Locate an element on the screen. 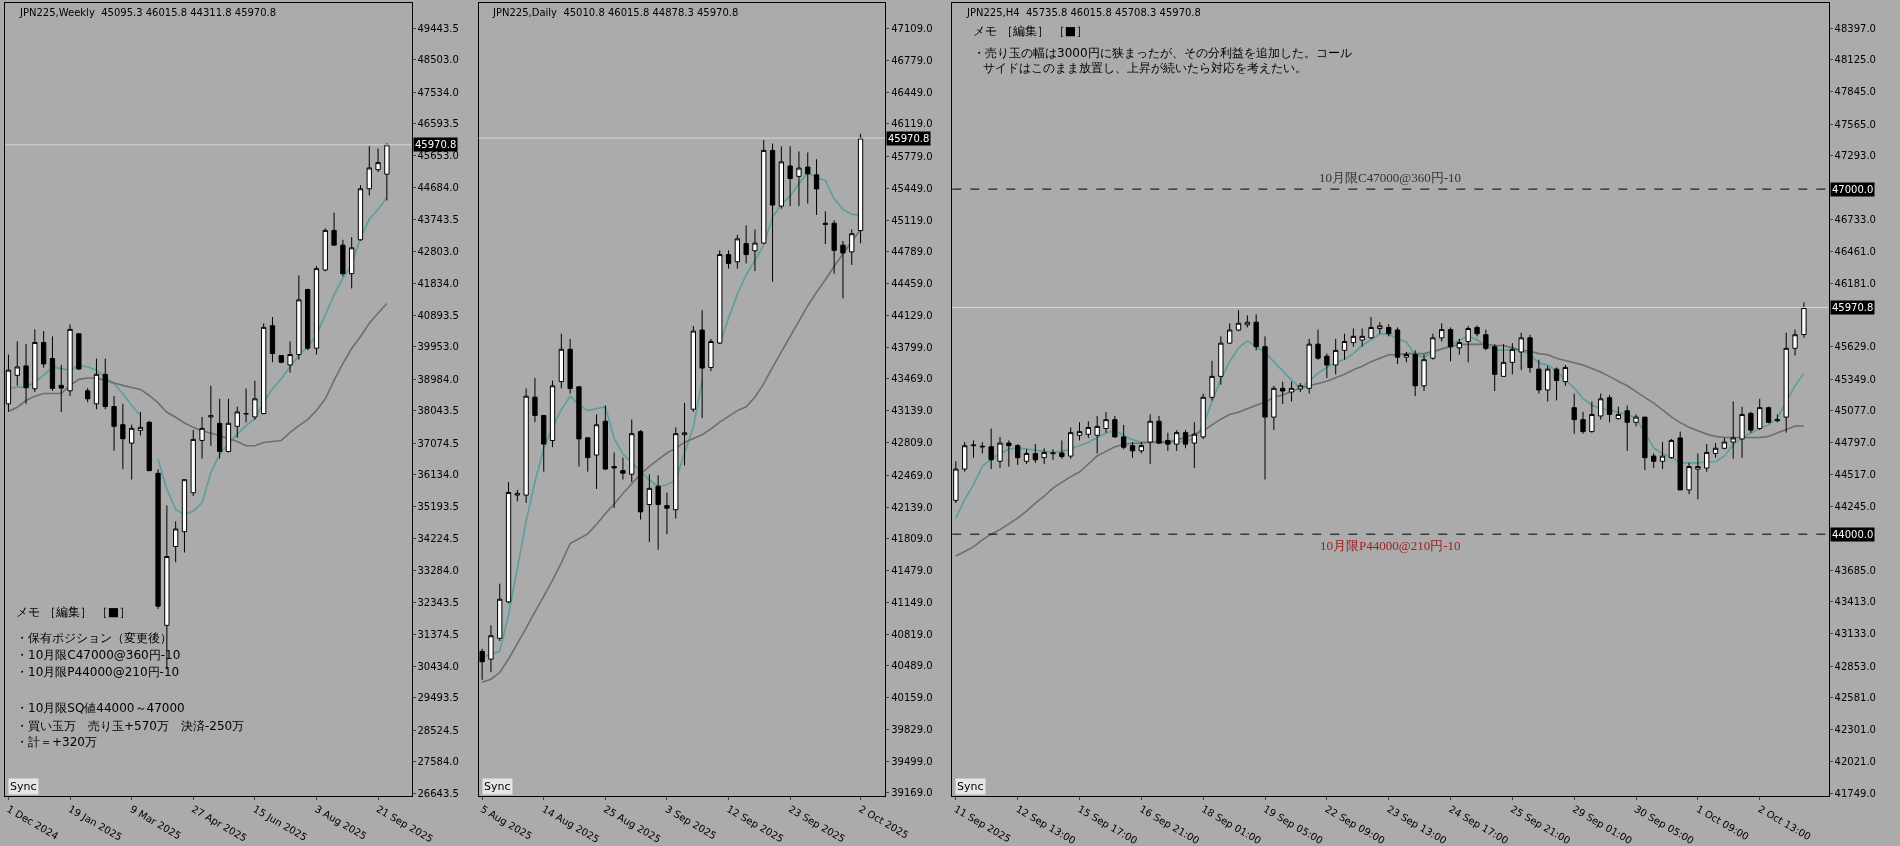 The height and width of the screenshot is (846, 1900). y-tick-label: 41149.0 is located at coordinates (912, 602).